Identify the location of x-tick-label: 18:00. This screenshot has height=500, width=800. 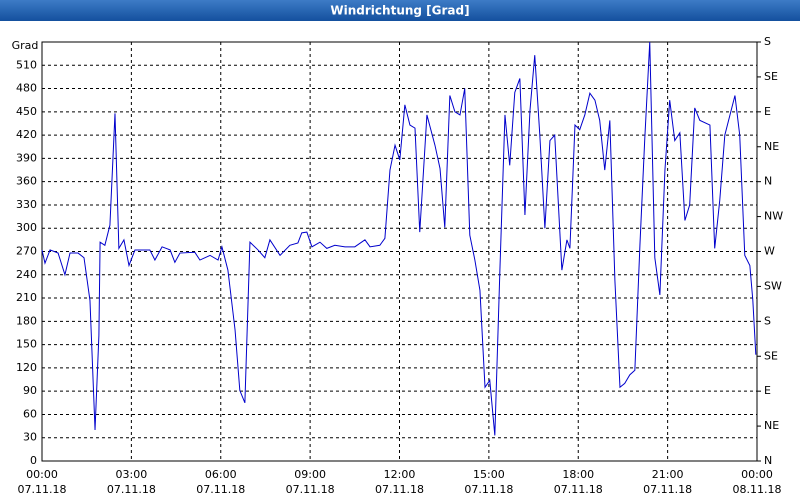
(578, 474).